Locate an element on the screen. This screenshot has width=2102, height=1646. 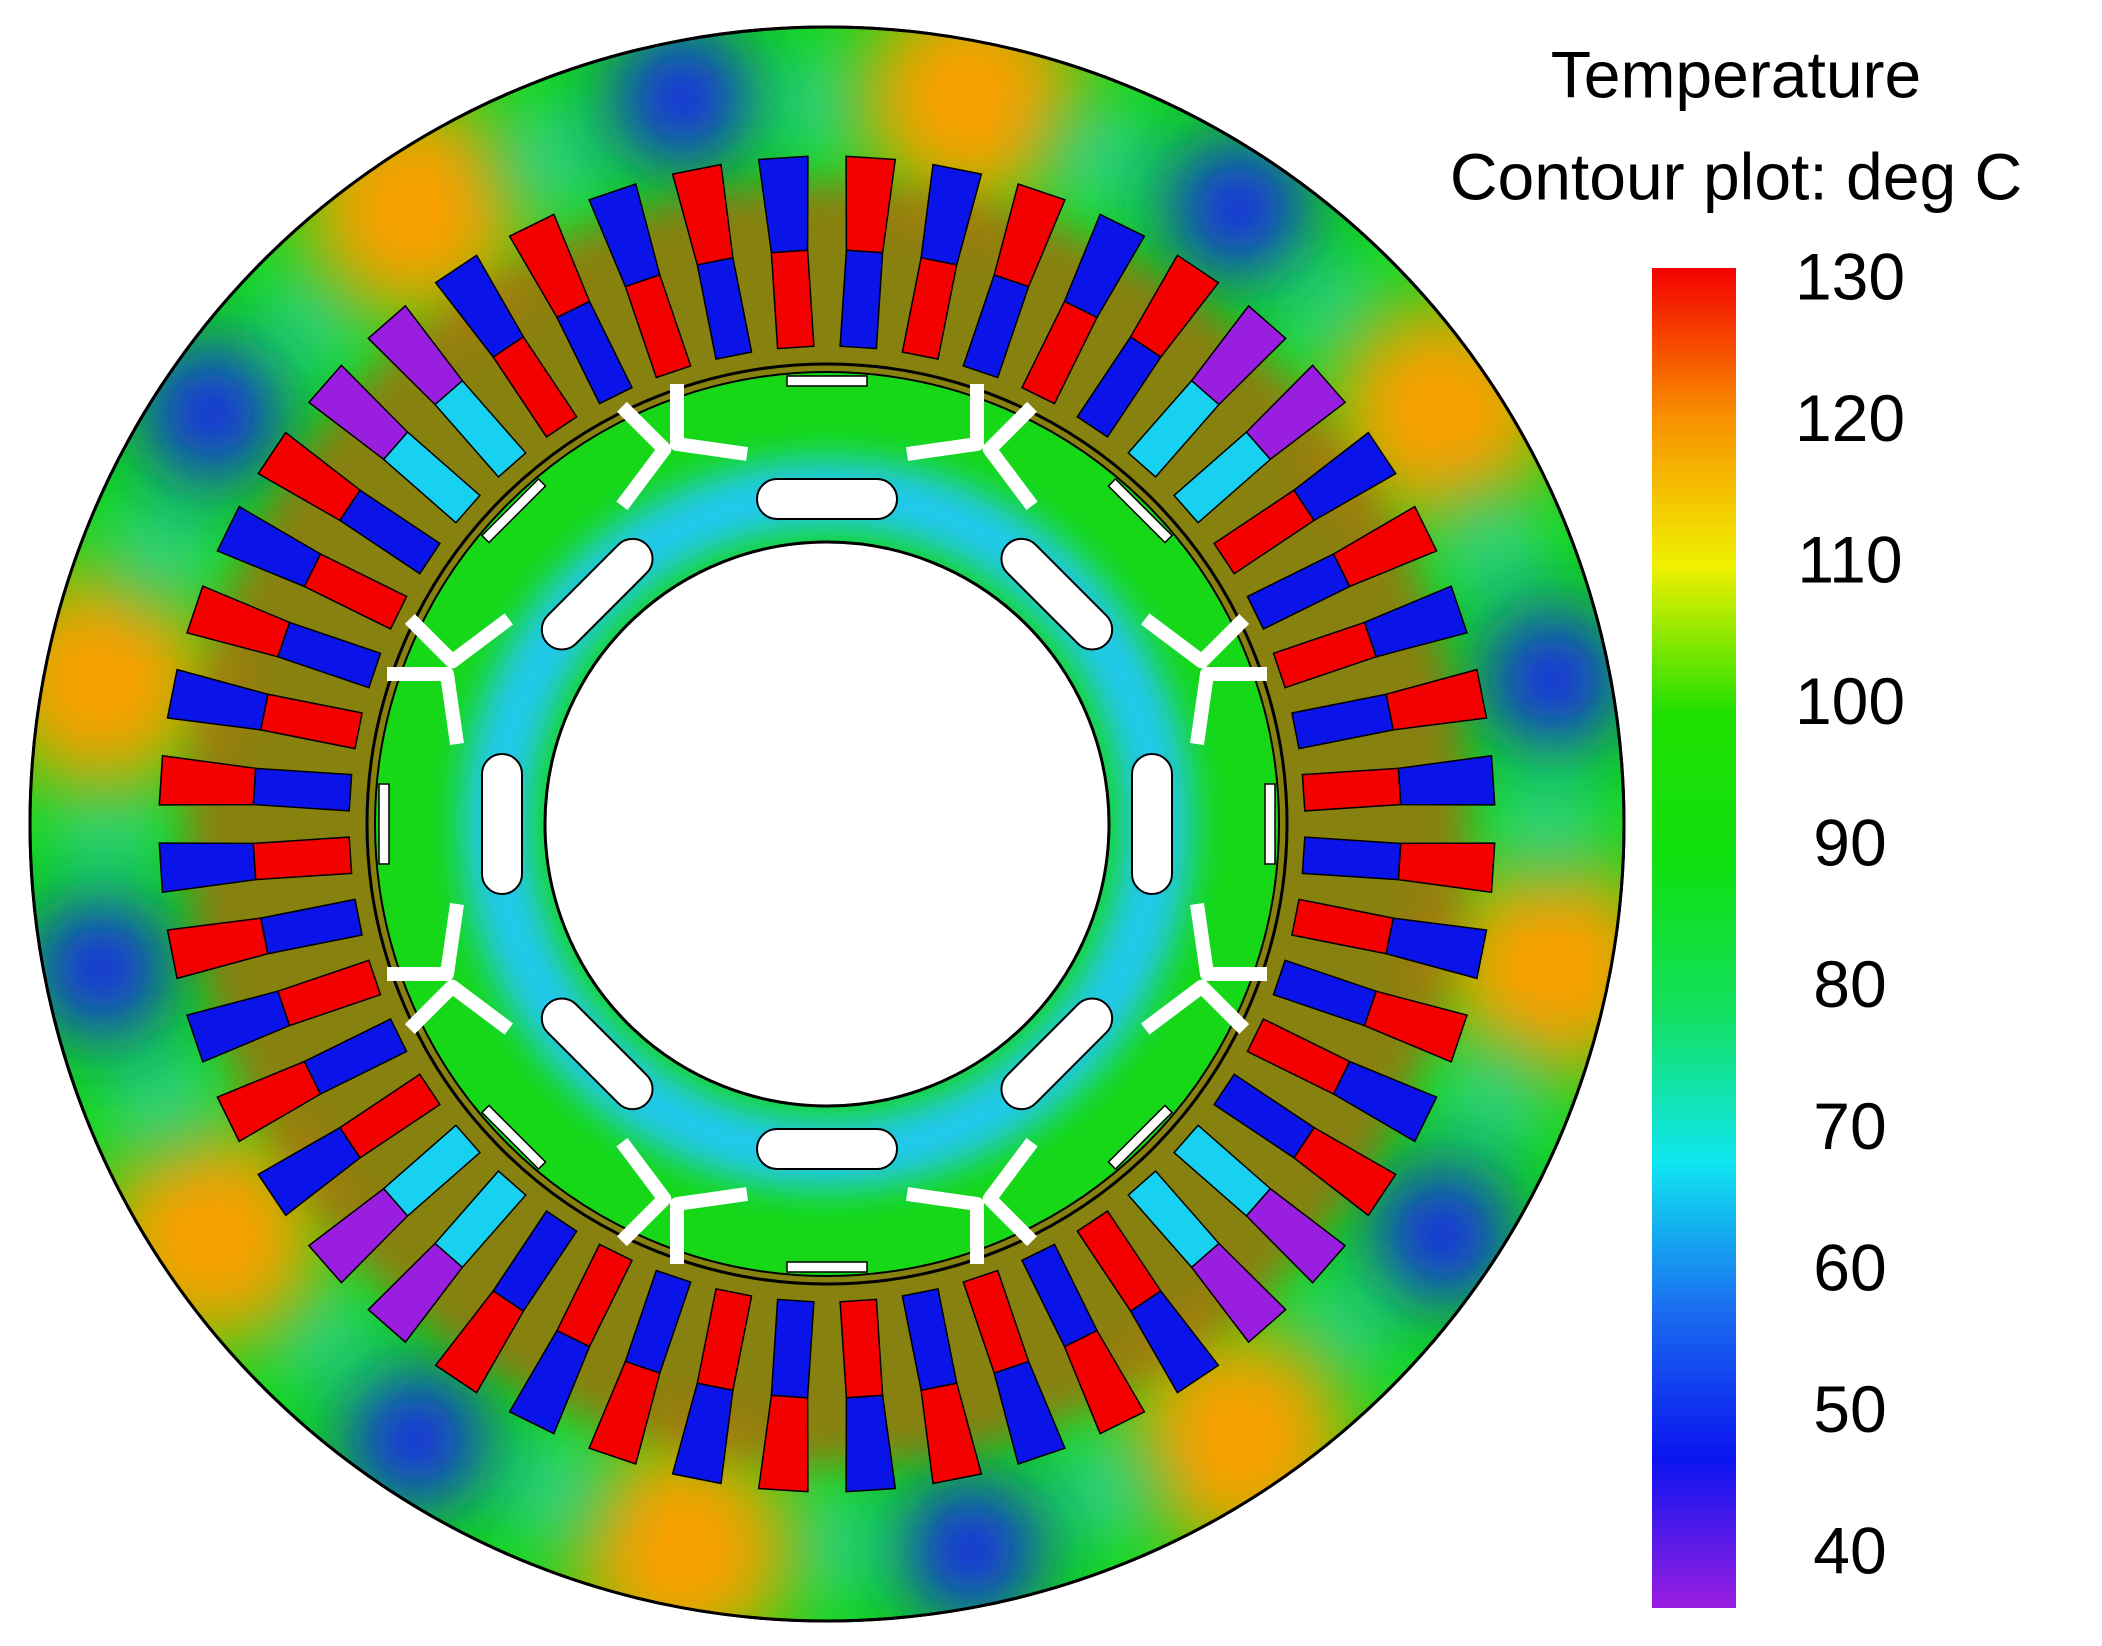
colorbar-ticks: 130 120 110 100 90 80 70 60 50 40 is located at coordinates (1850, 913).